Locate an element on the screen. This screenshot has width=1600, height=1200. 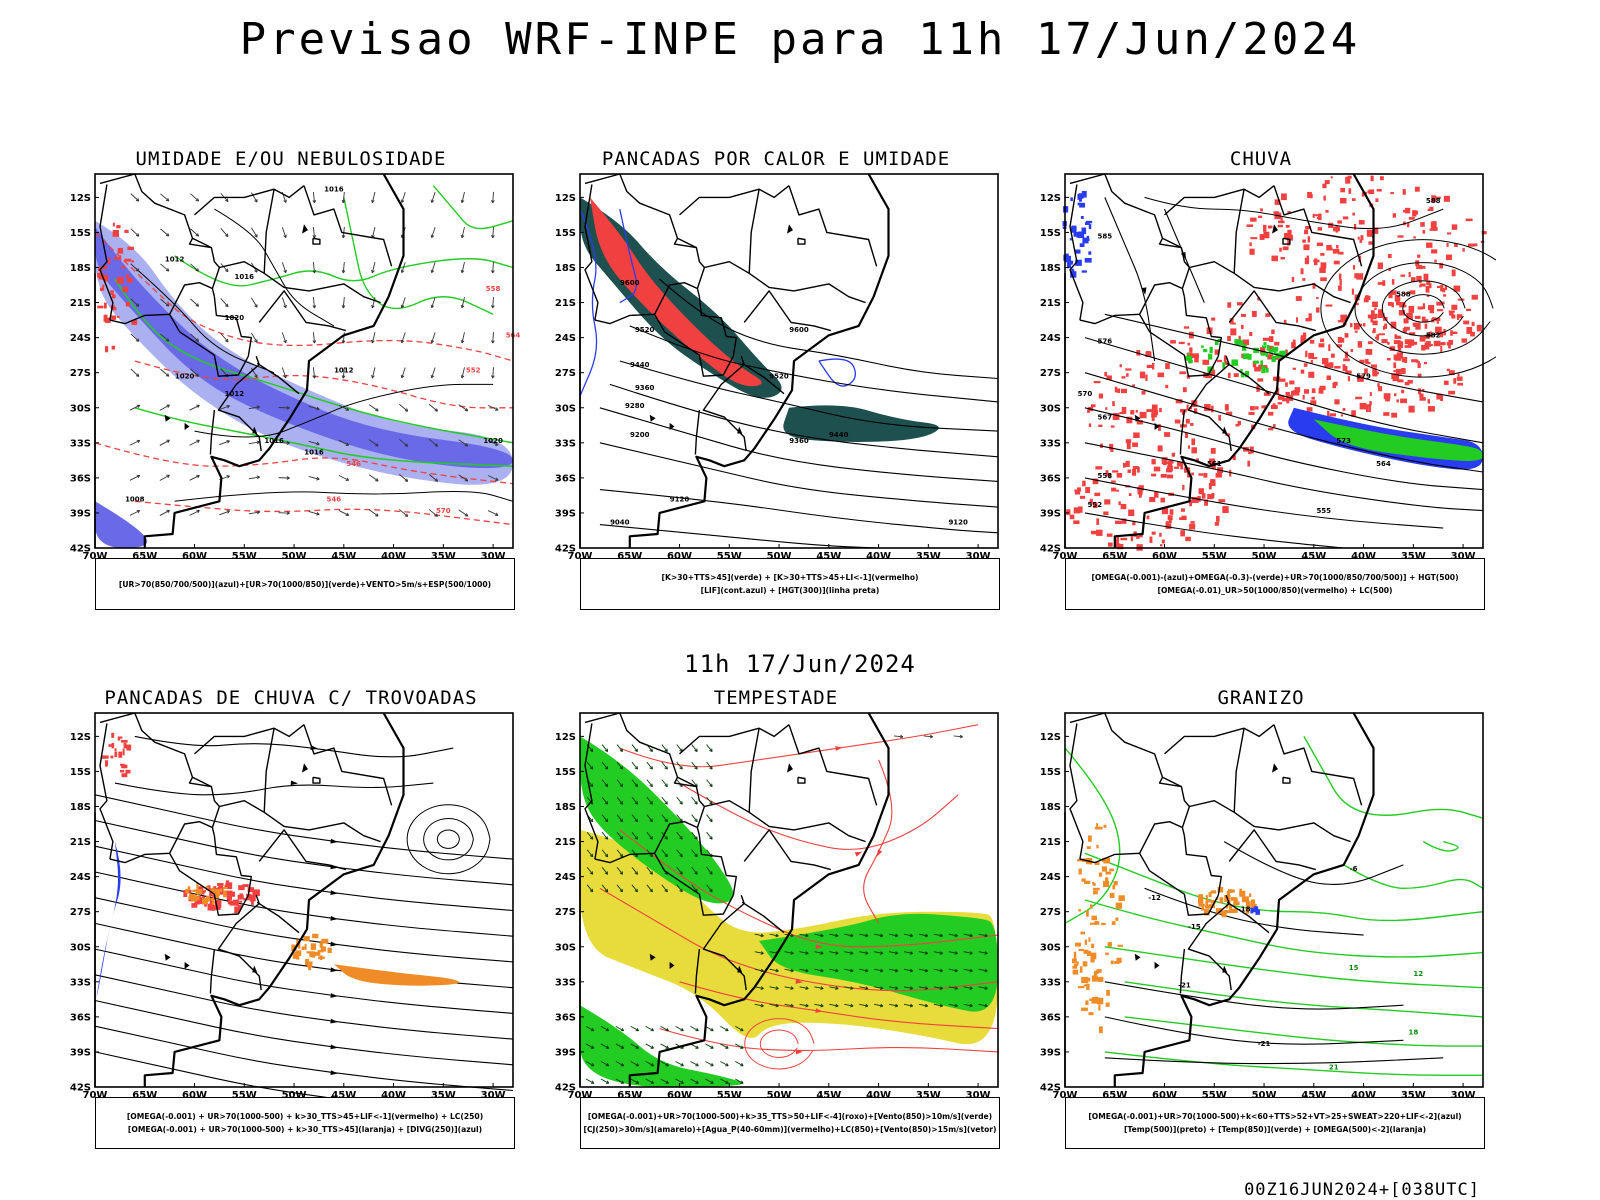
thickness-red-contour is located at coordinates (304, 463).